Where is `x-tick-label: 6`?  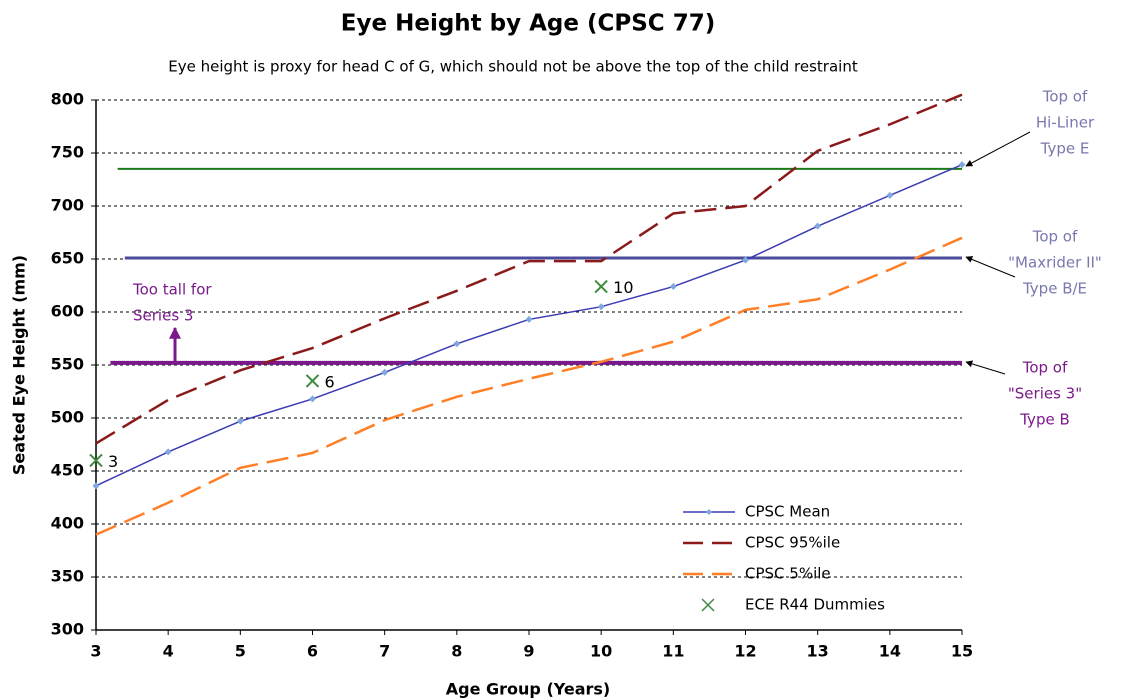 x-tick-label: 6 is located at coordinates (312, 651).